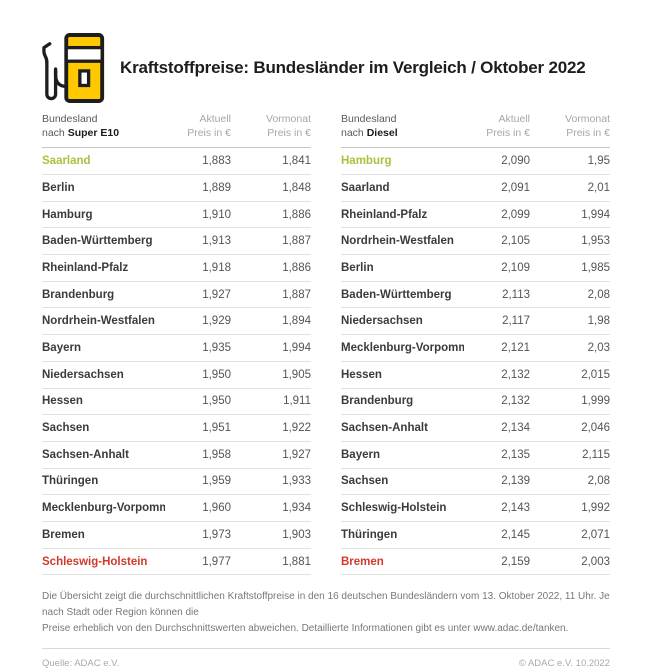  Describe the element at coordinates (515, 561) in the screenshot. I see `current-price: 2,159` at that location.